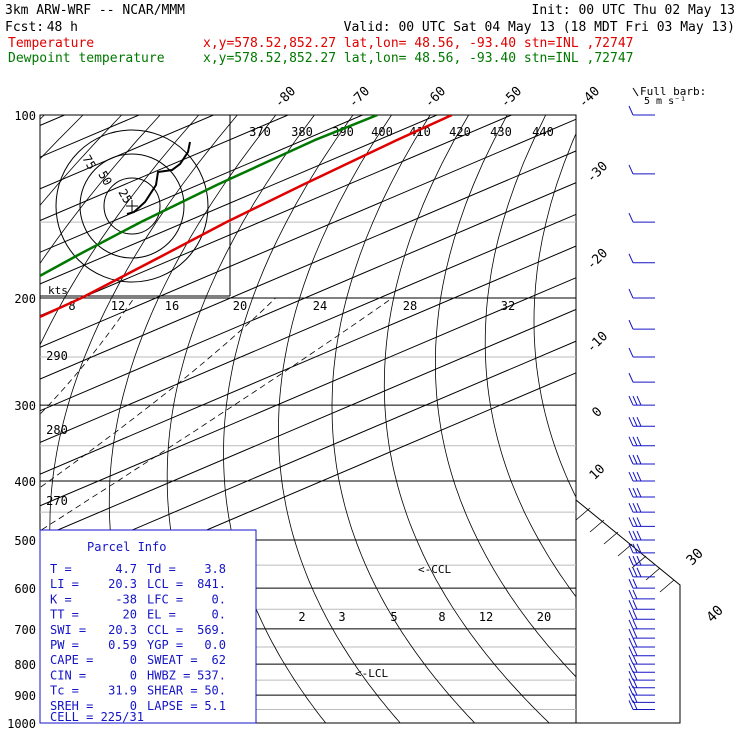  What do you see at coordinates (68, 630) in the screenshot?
I see `parcel-label: SWI =` at bounding box center [68, 630].